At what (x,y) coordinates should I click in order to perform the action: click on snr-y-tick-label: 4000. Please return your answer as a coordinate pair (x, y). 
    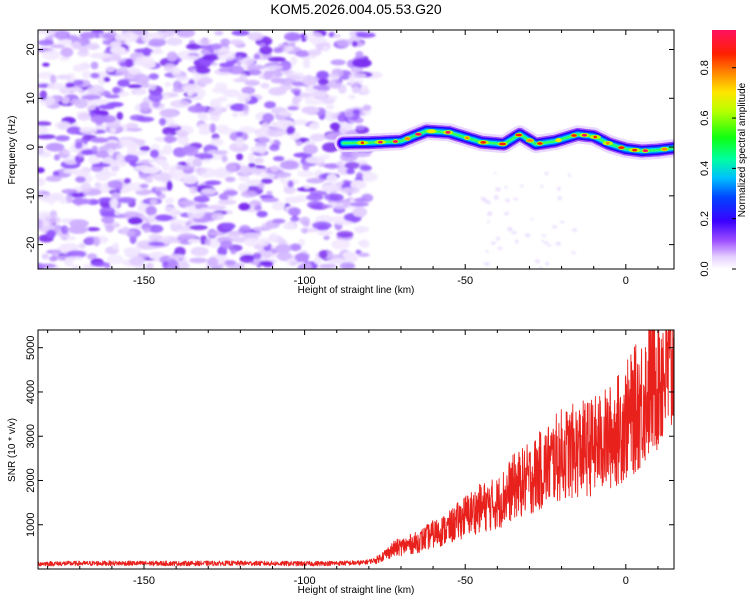
    Looking at the image, I should click on (31, 392).